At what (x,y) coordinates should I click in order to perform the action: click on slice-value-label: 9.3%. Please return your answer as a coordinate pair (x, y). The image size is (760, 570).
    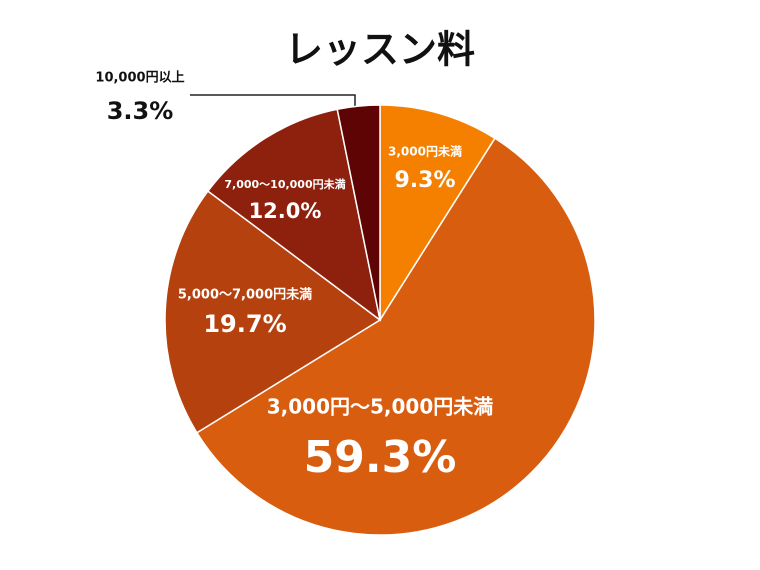
    Looking at the image, I should click on (424, 180).